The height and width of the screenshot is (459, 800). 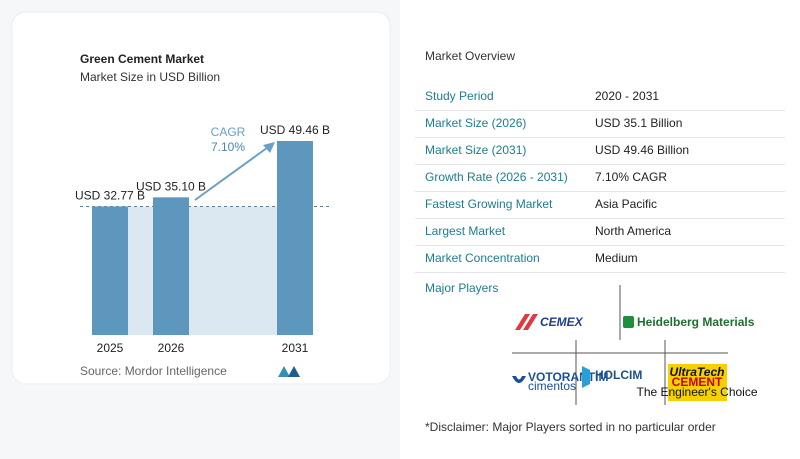 What do you see at coordinates (295, 348) in the screenshot?
I see `x-tick-label: 2031` at bounding box center [295, 348].